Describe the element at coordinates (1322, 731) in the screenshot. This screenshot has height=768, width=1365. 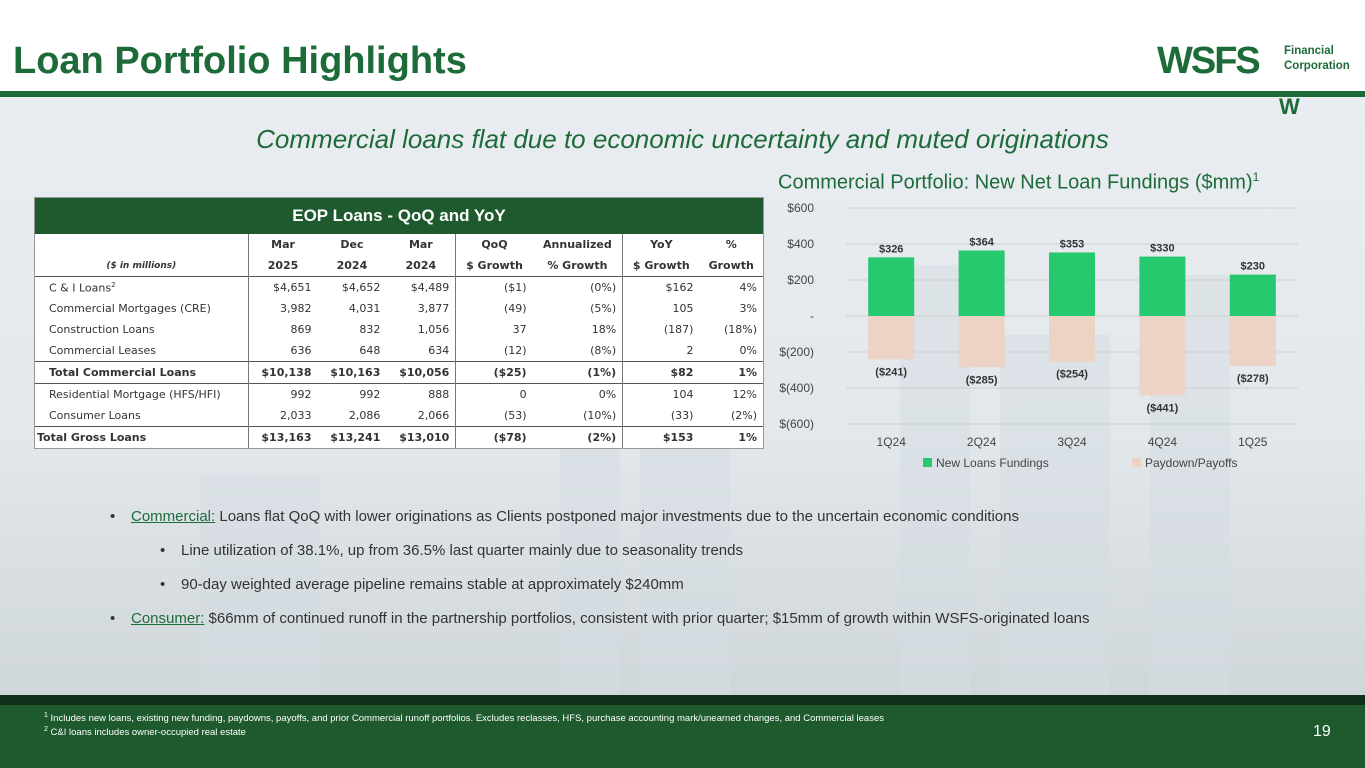
I see `page-number: 19` at that location.